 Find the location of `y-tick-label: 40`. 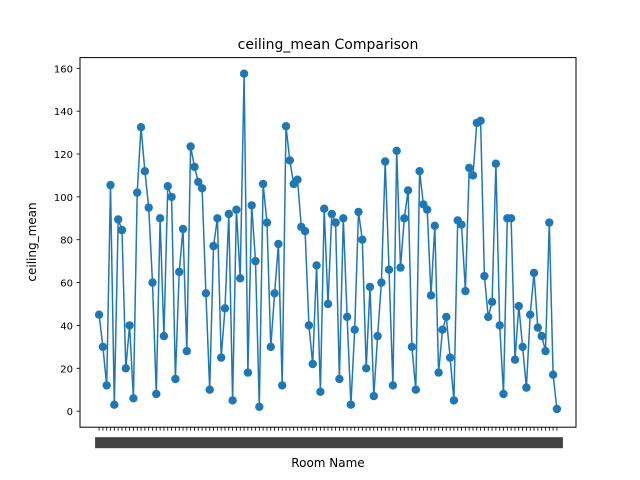

y-tick-label: 40 is located at coordinates (66, 326).